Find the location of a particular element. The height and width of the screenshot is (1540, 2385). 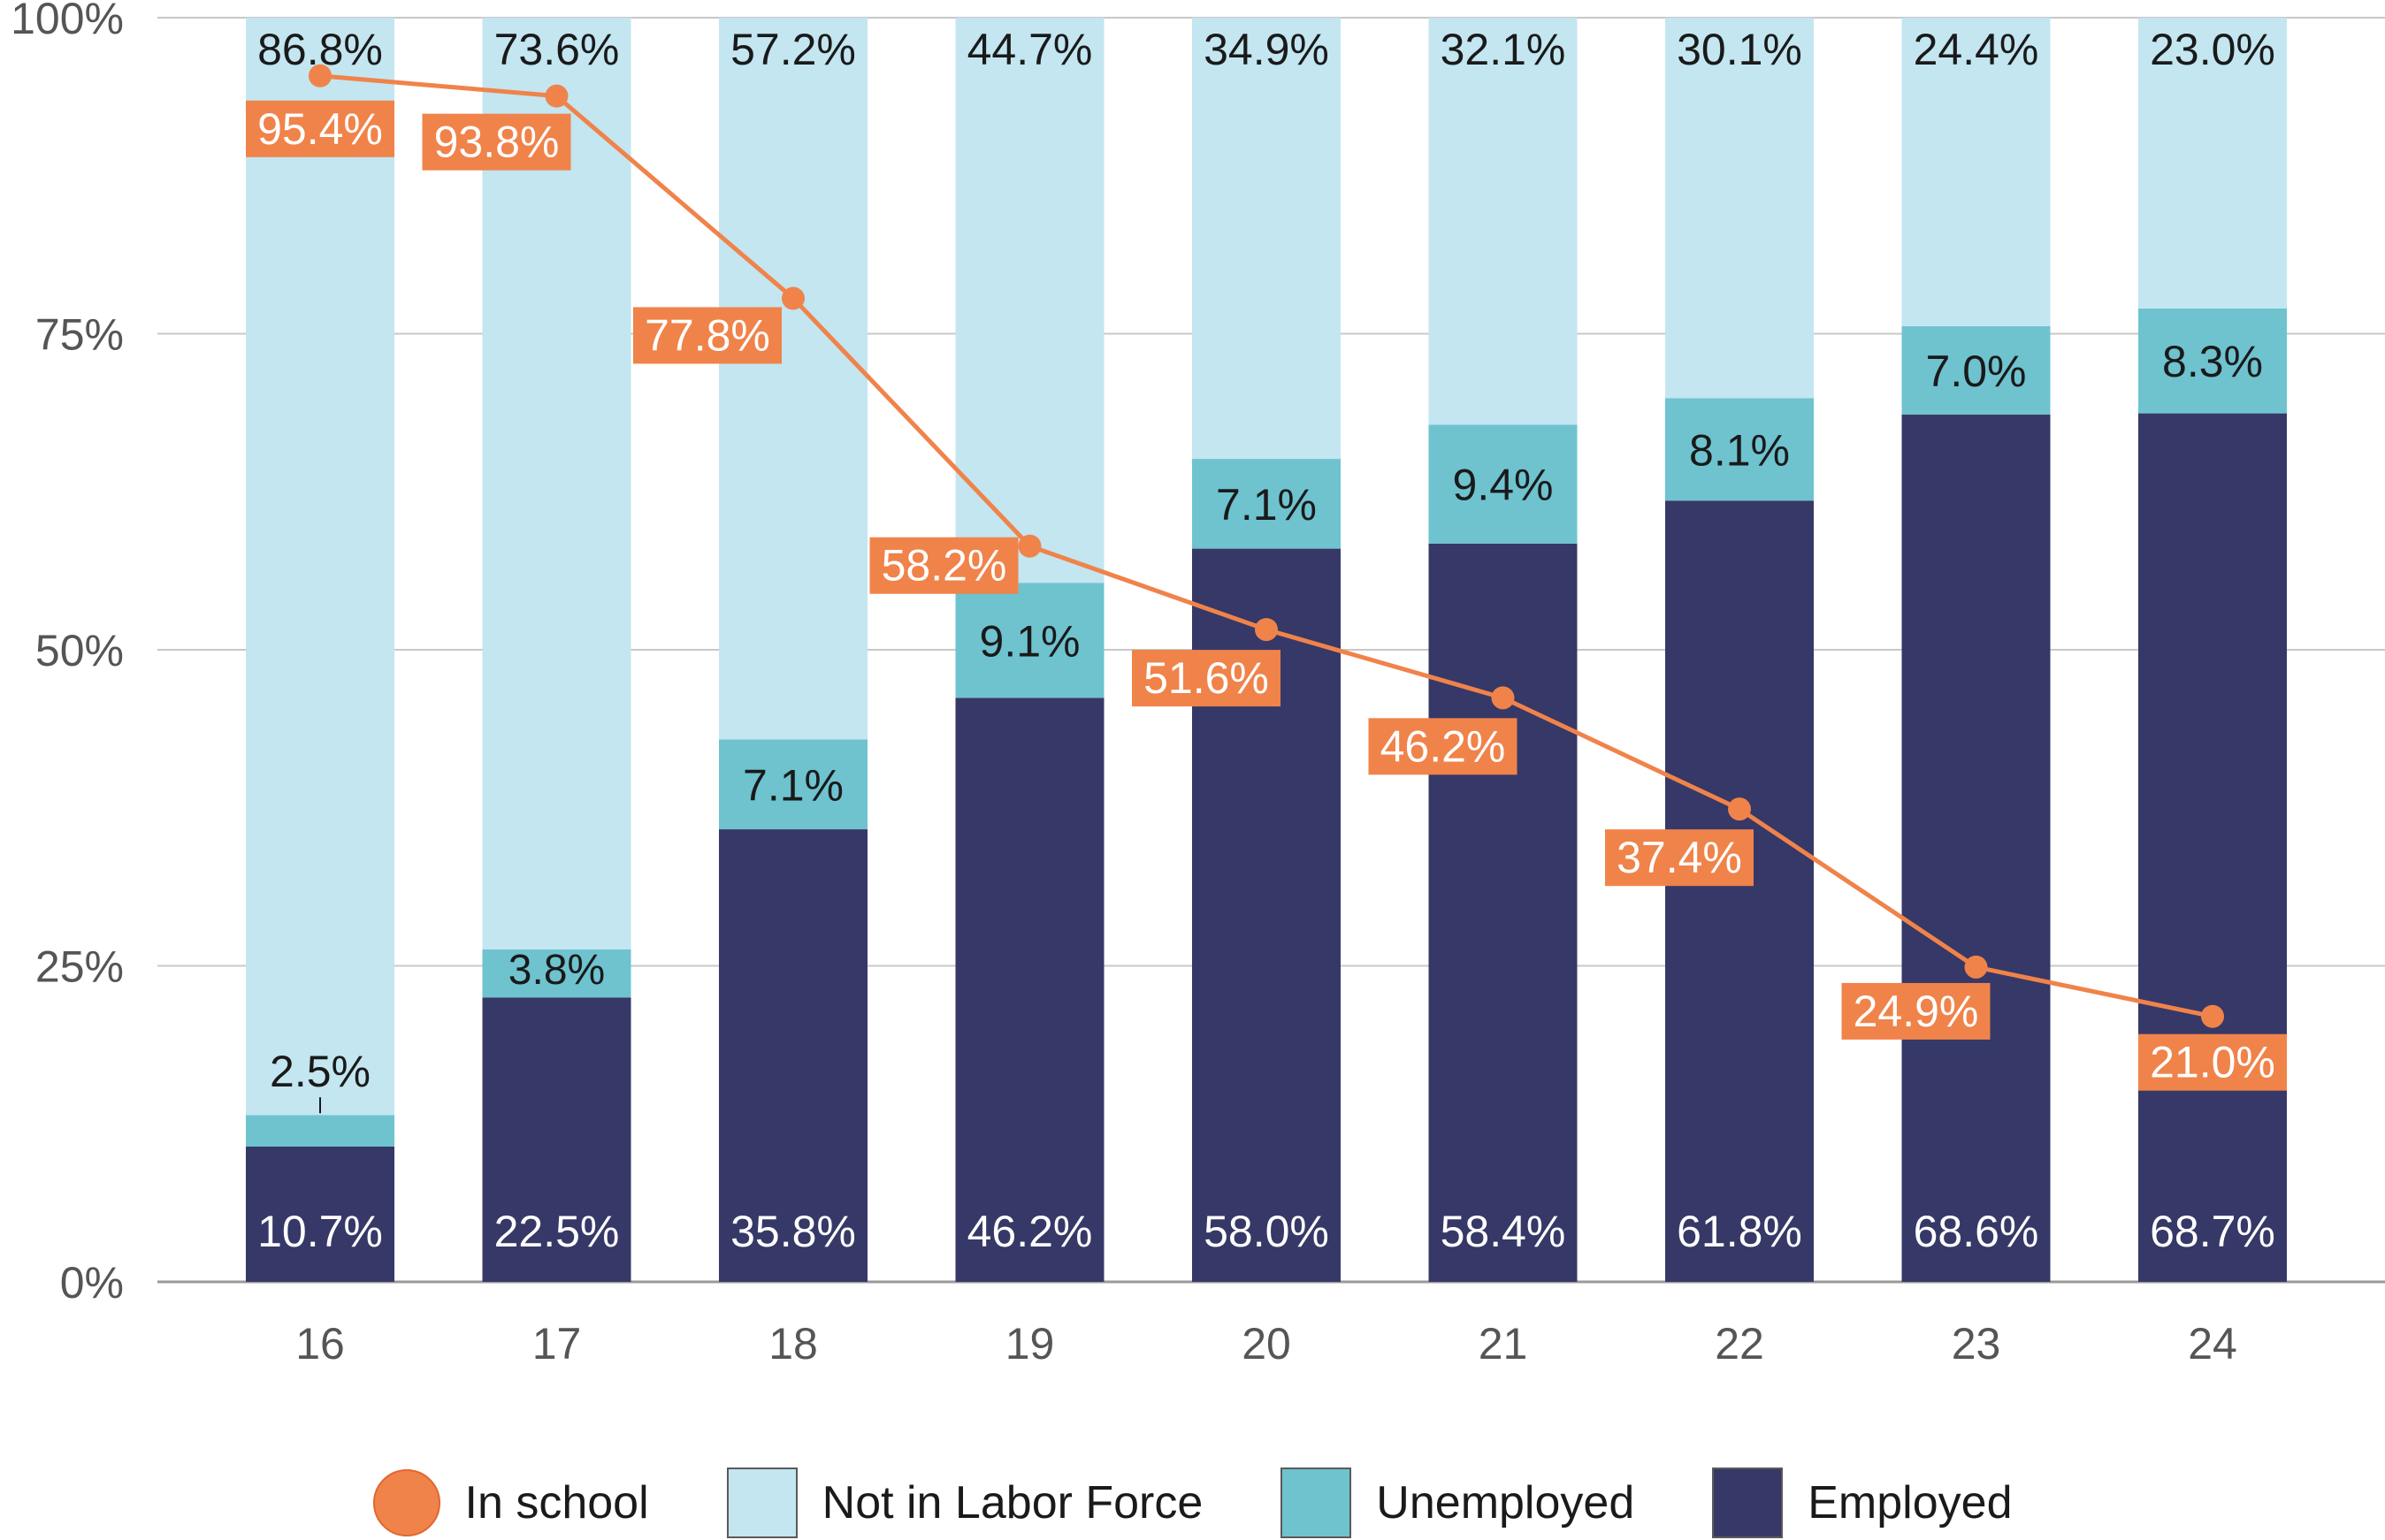

label-employed-19: 46.2% is located at coordinates (1030, 1232).